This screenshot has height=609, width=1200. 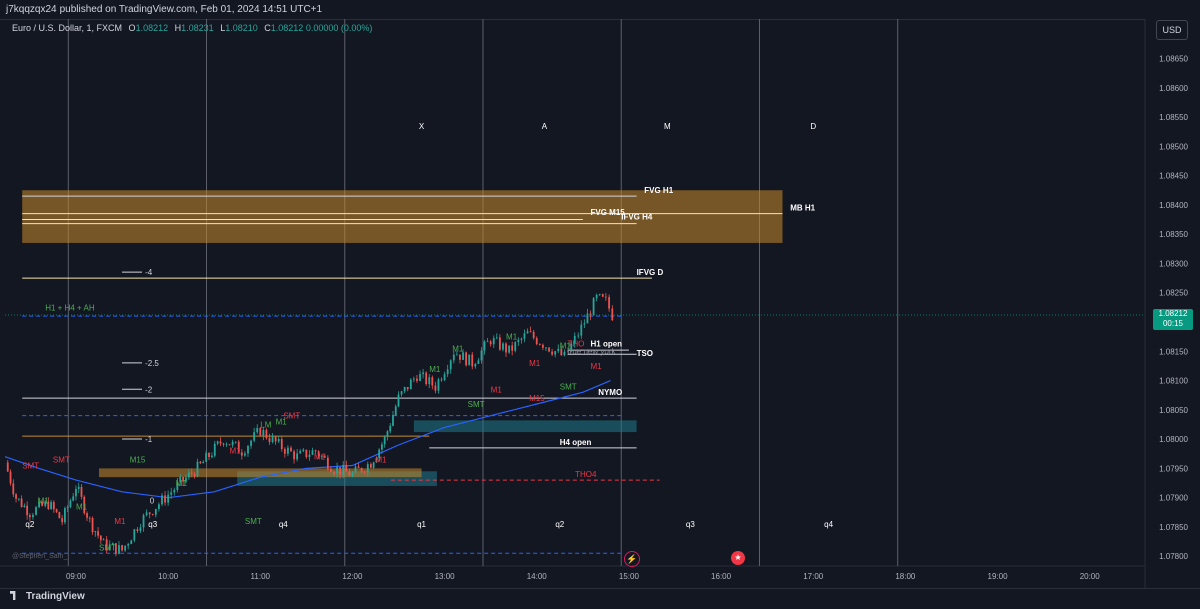 What do you see at coordinates (67, 28) in the screenshot?
I see `symbol-title: Euro / U.S. Dollar, 1, FXCM` at bounding box center [67, 28].